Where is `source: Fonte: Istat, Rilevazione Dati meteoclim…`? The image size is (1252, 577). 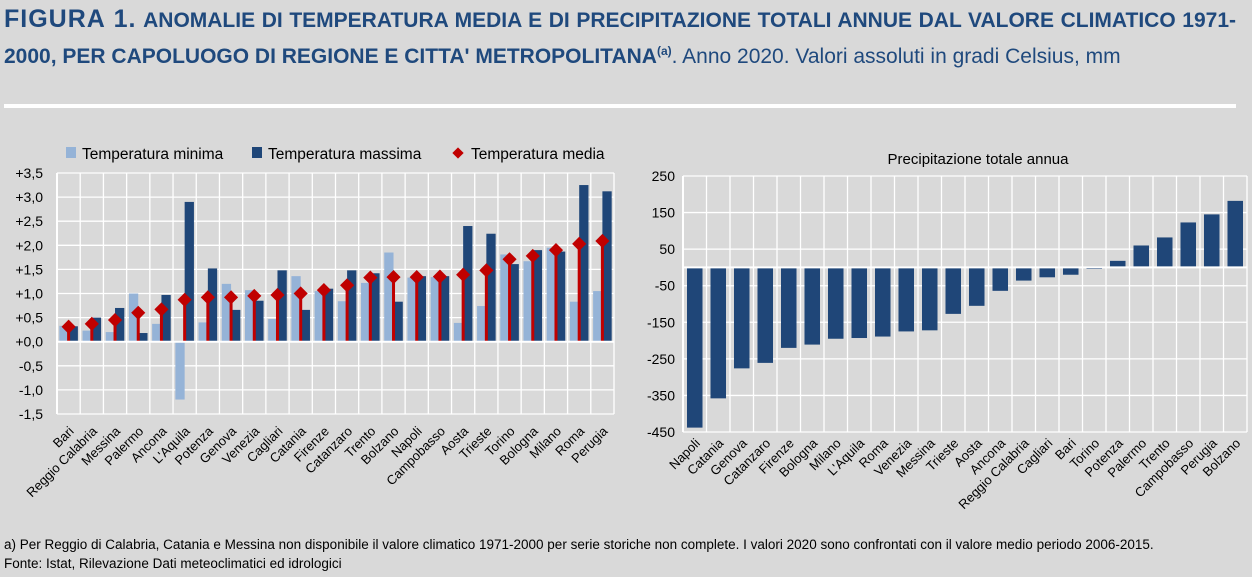
source: Fonte: Istat, Rilevazione Dati meteoclim… is located at coordinates (173, 563).